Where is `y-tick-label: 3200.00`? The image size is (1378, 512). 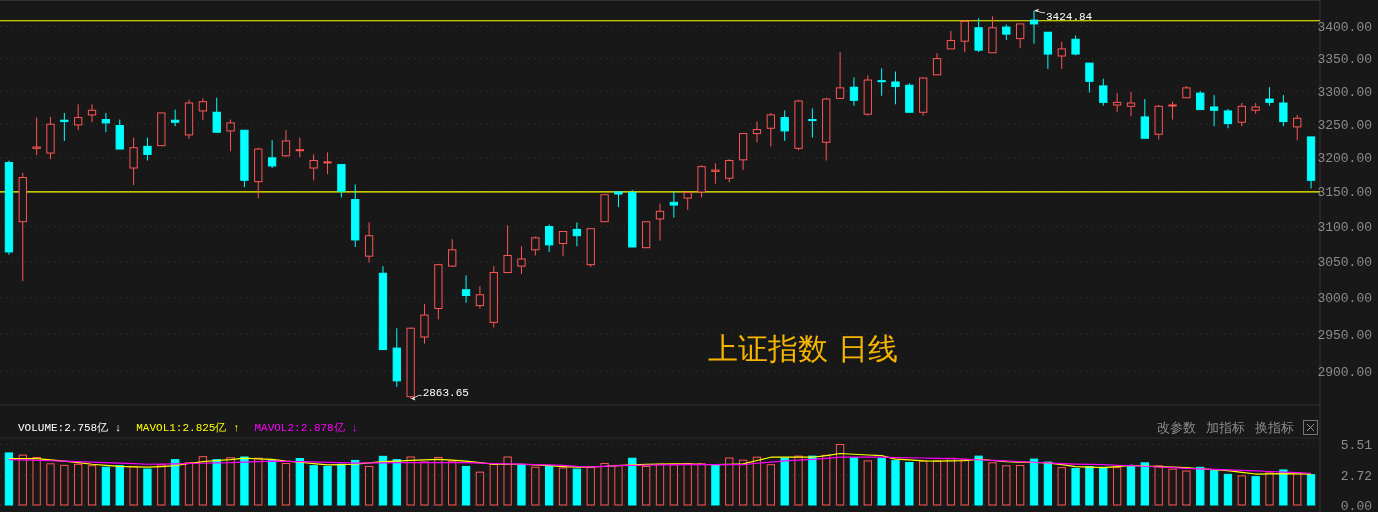
y-tick-label: 3200.00 is located at coordinates (1344, 159).